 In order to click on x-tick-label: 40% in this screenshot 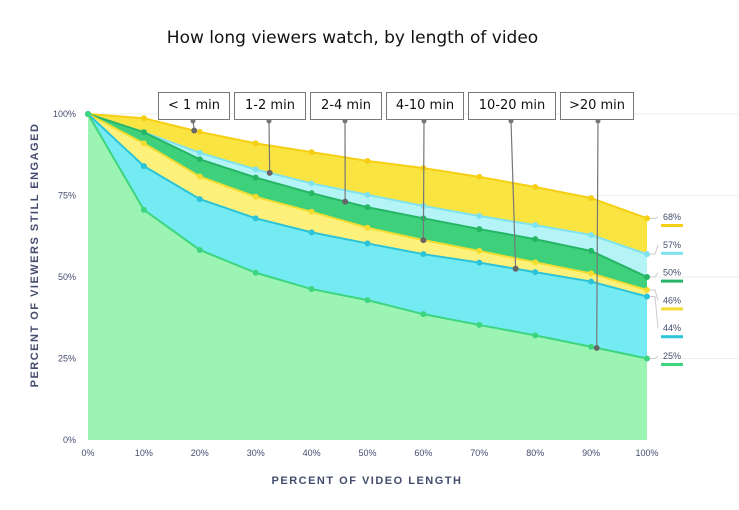, I will do `click(312, 453)`.